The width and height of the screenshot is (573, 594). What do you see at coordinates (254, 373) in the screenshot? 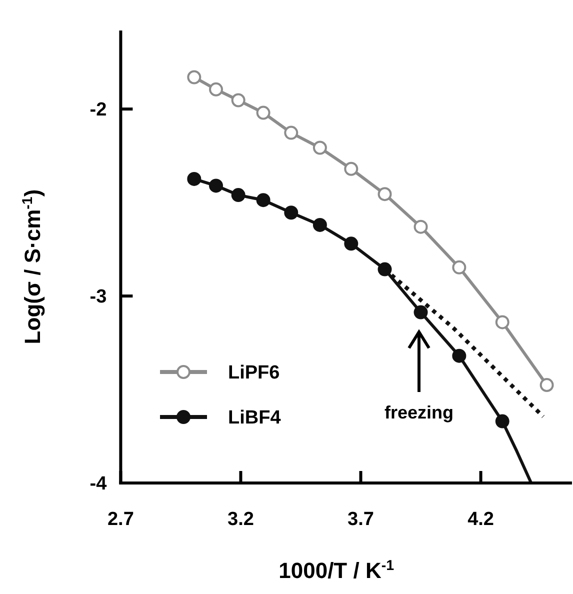
I see `legend-label: LiPF6` at bounding box center [254, 373].